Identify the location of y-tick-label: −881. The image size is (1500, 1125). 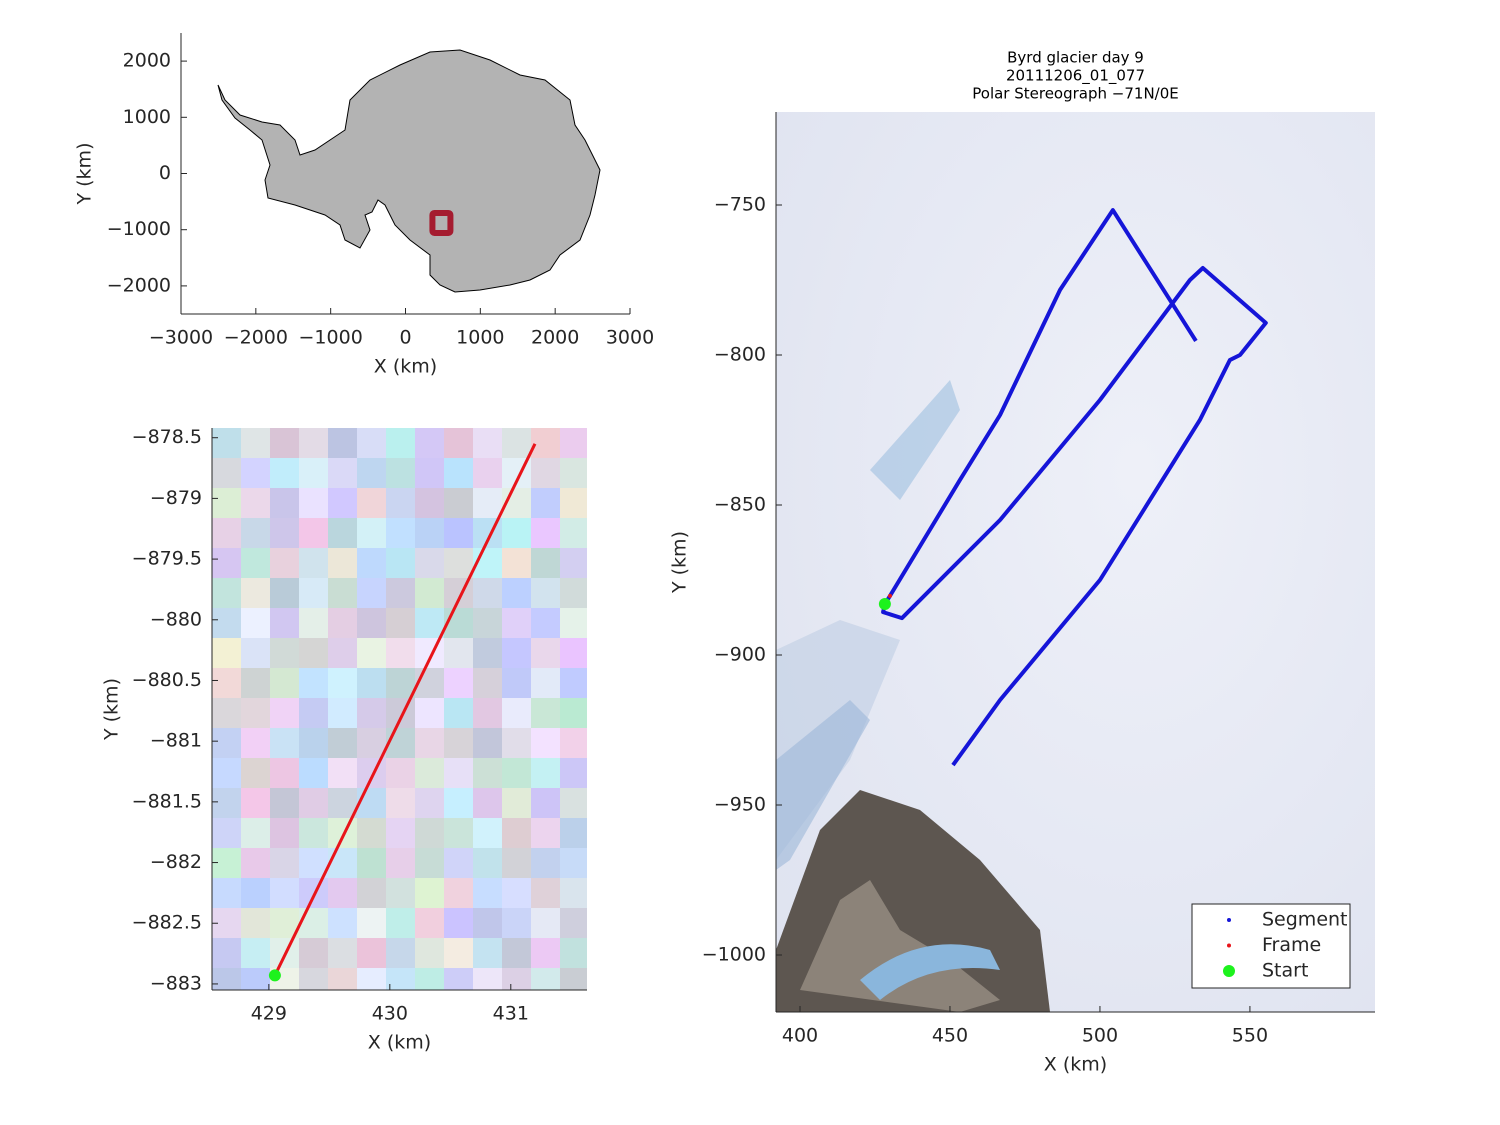
(176, 741).